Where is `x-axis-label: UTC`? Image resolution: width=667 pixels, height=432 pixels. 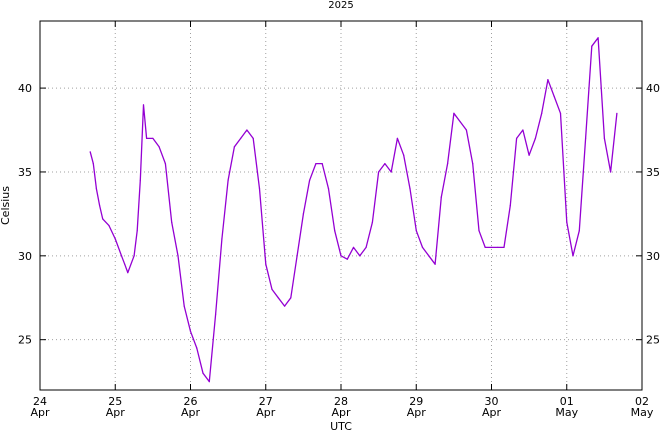 x-axis-label: UTC is located at coordinates (341, 426).